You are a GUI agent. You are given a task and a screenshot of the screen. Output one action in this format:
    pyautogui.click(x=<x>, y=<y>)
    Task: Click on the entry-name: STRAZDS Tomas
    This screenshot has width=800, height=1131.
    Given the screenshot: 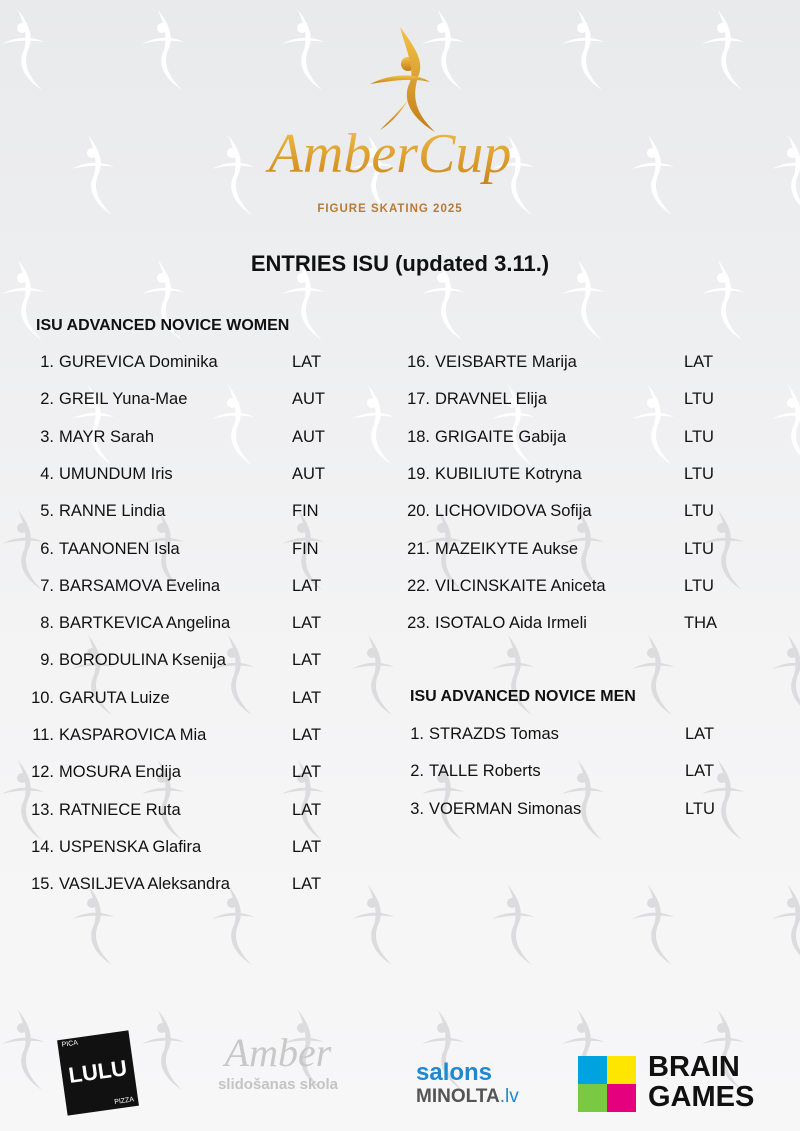 What is the action you would take?
    pyautogui.click(x=494, y=734)
    